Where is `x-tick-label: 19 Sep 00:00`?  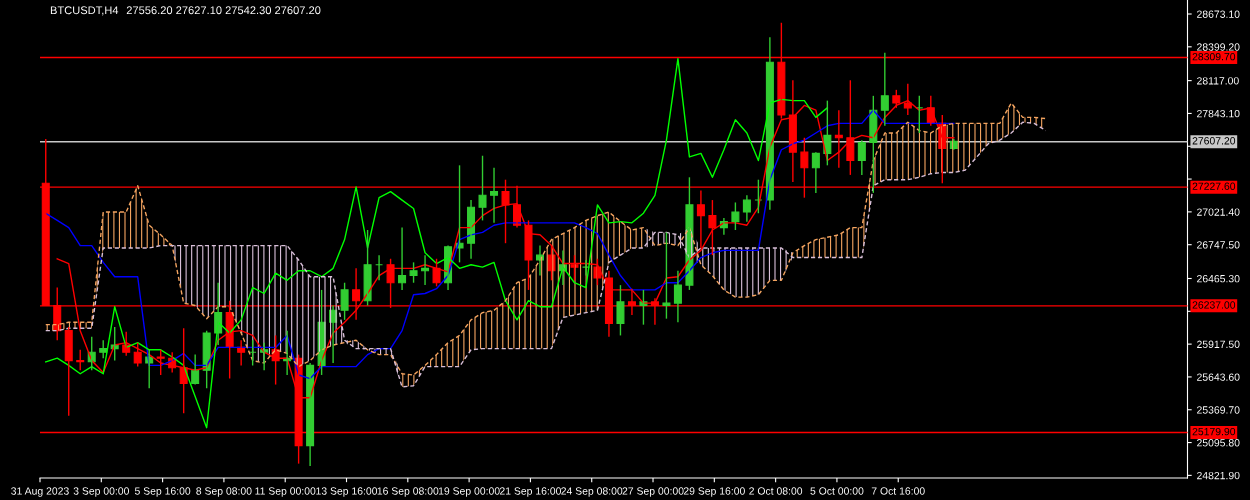 x-tick-label: 19 Sep 00:00 is located at coordinates (469, 492).